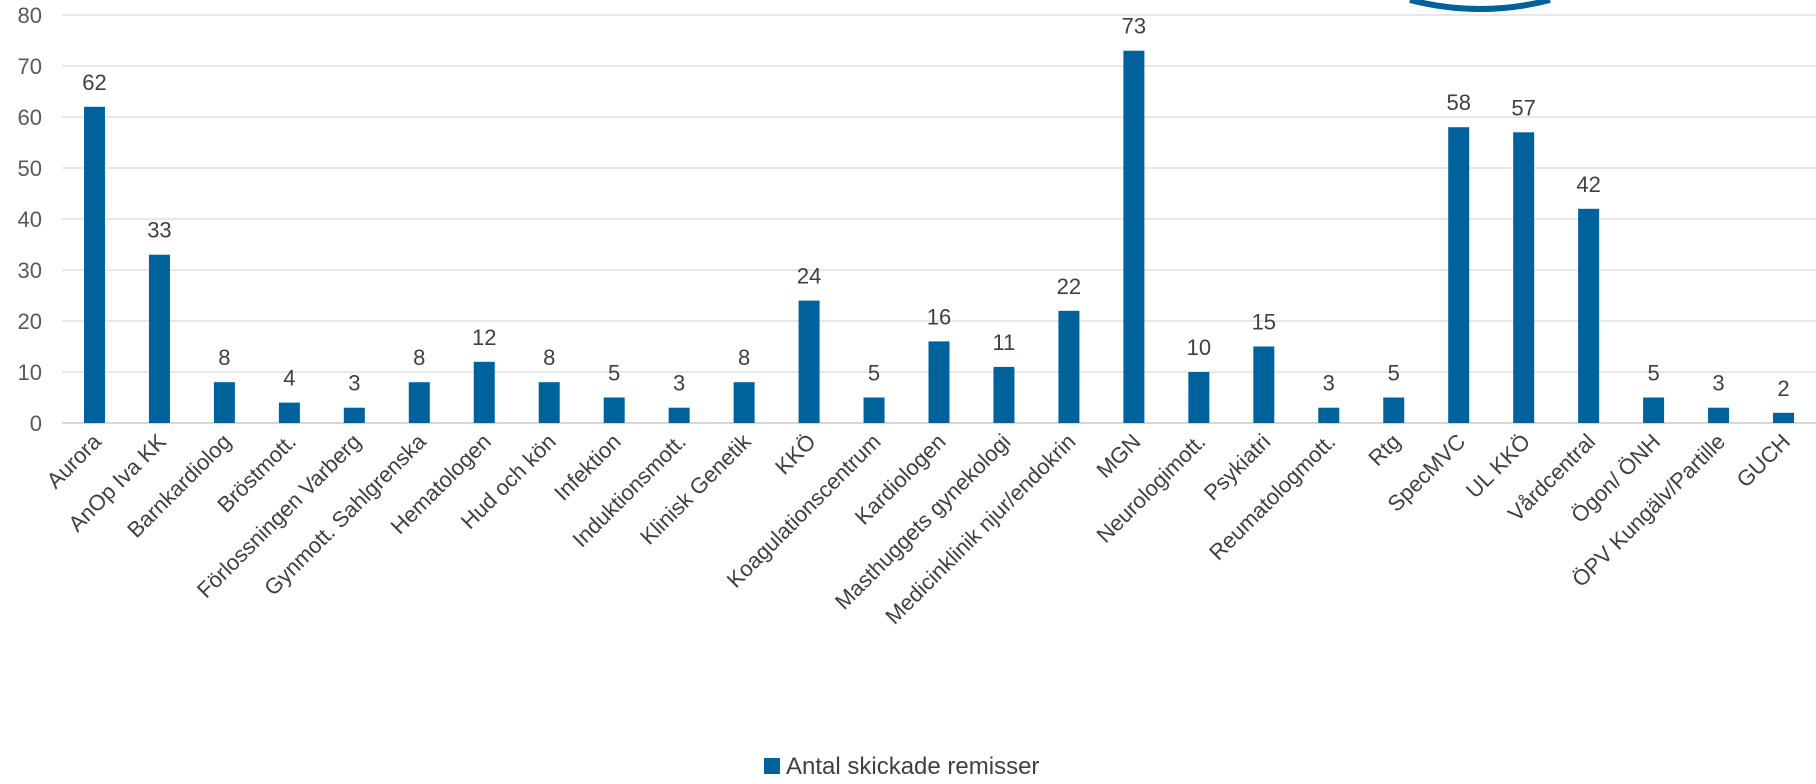  I want to click on data-label: 10, so click(1199, 347).